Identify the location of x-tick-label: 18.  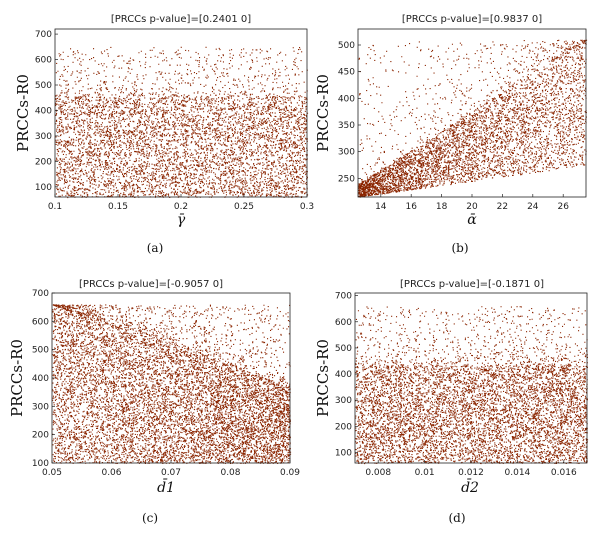
(442, 207).